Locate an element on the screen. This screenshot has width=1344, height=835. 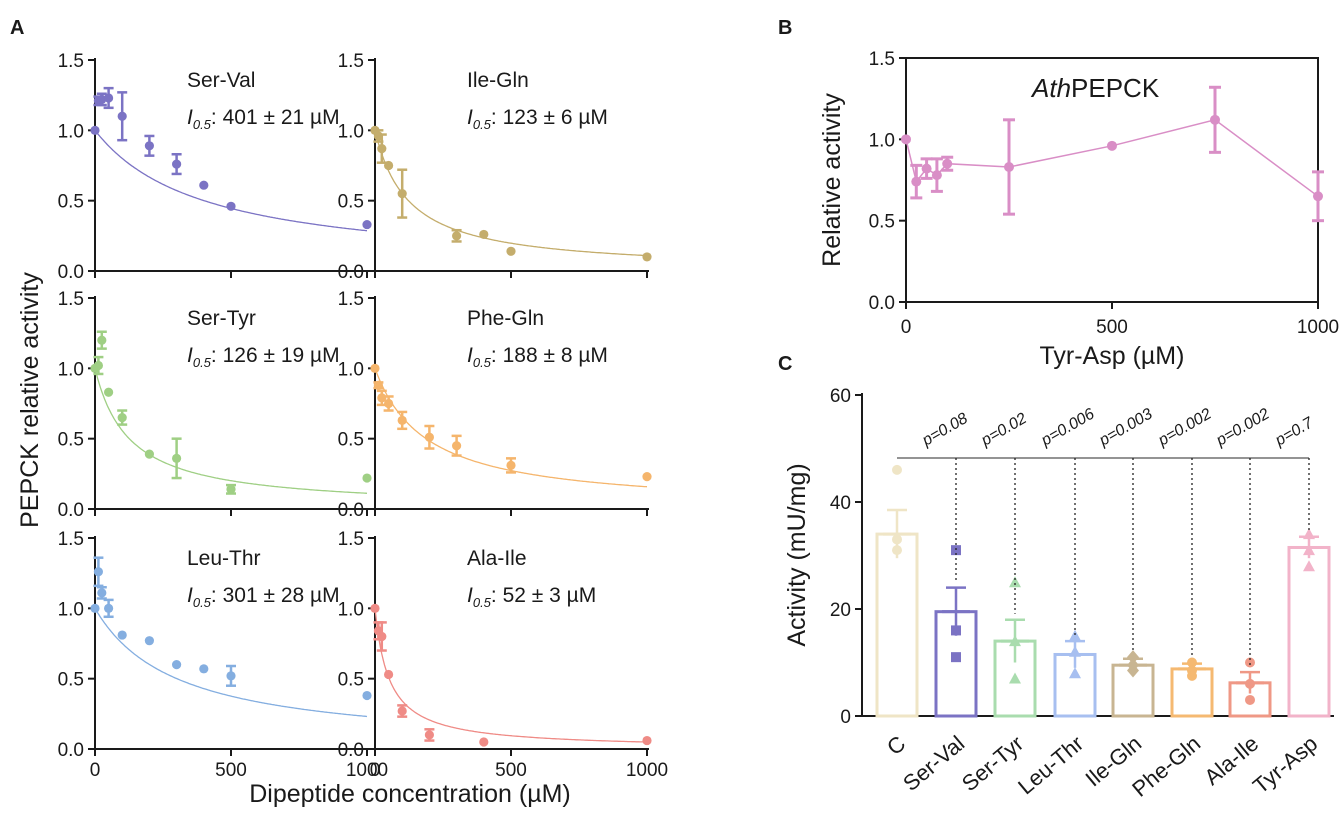
panel-a-ala-ile-fit-curve is located at coordinates (510, 675).